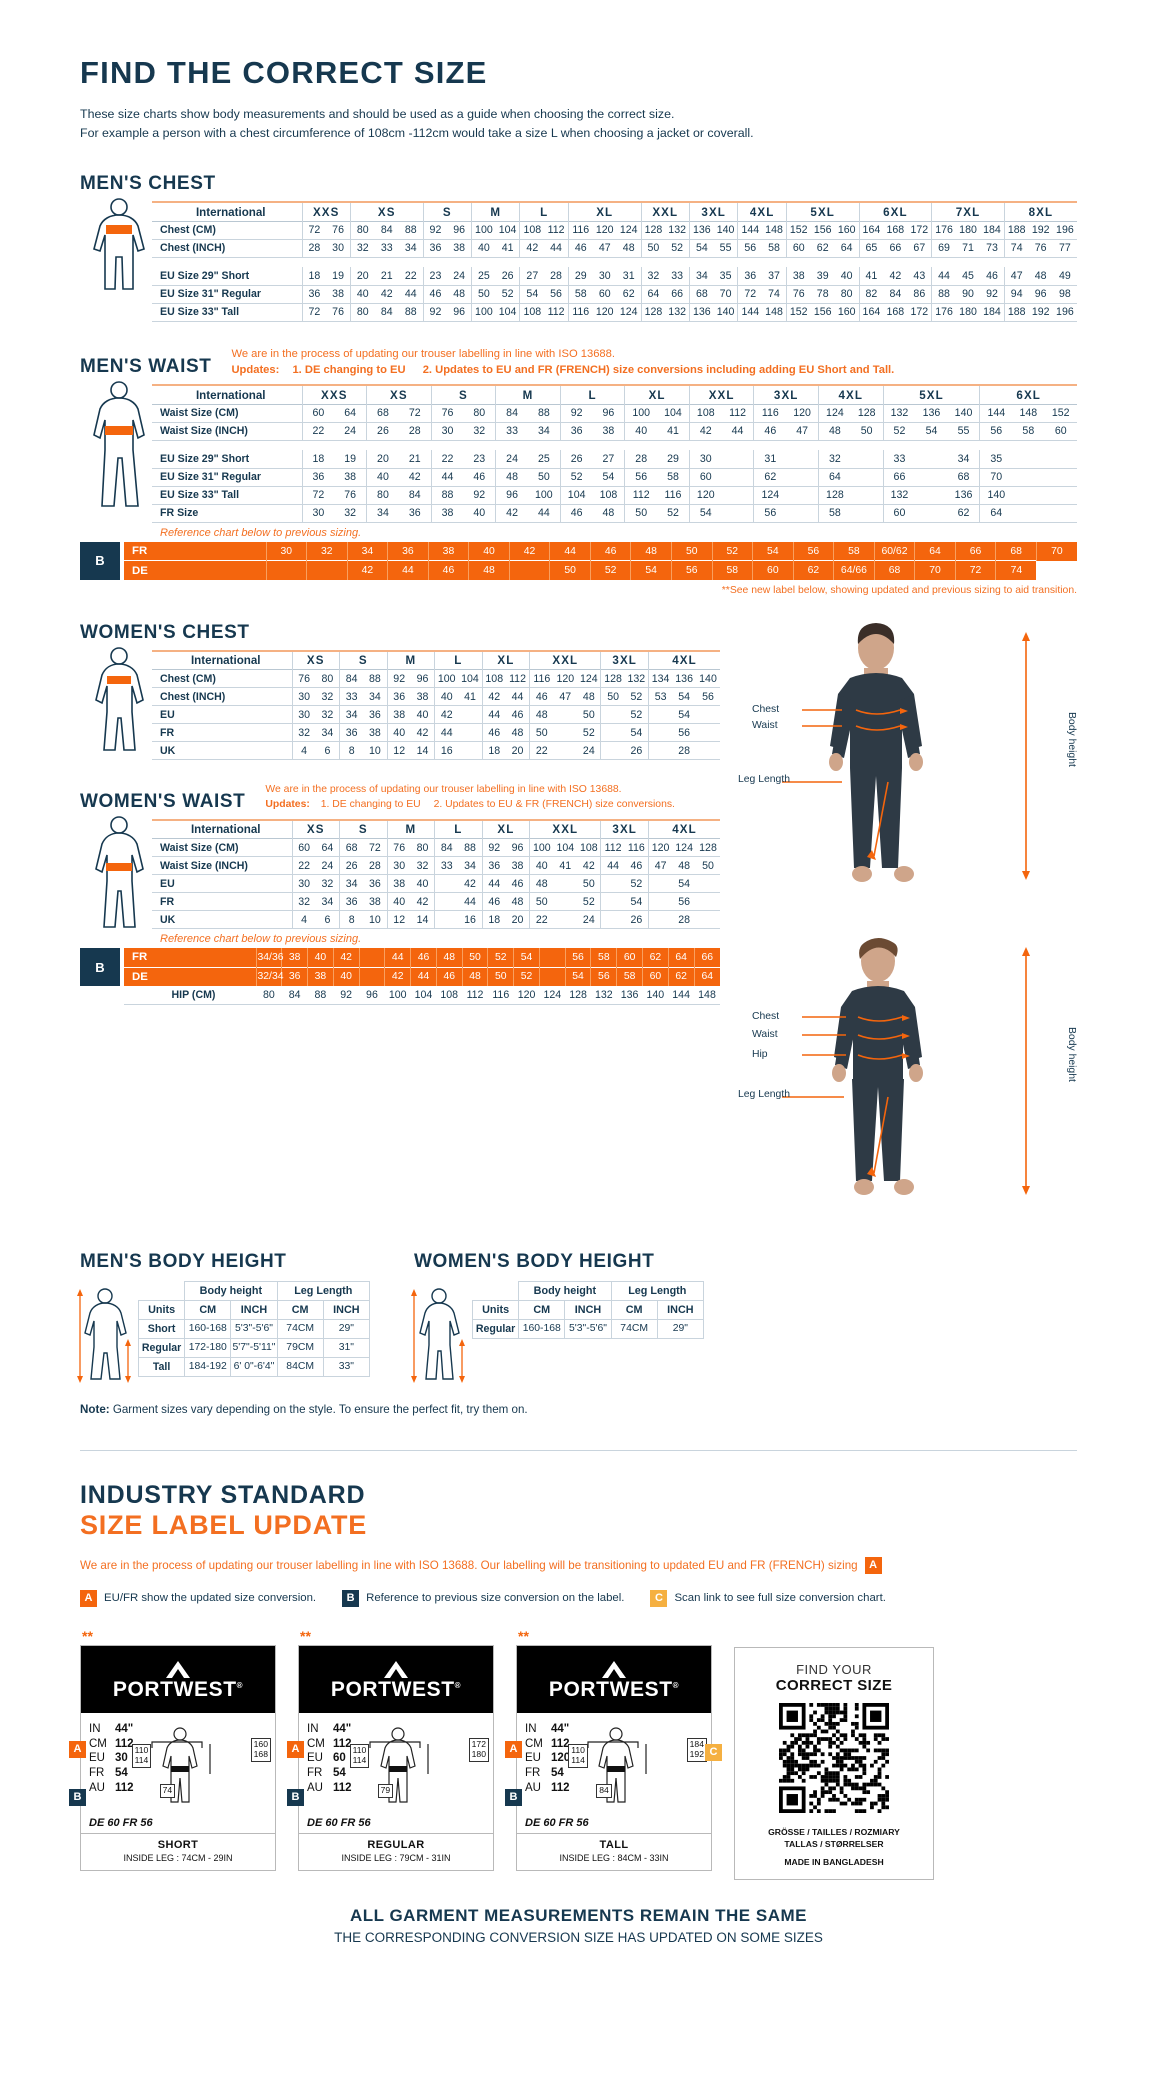 The width and height of the screenshot is (1157, 2076). What do you see at coordinates (447, 495) in the screenshot?
I see `table-cell: 88` at bounding box center [447, 495].